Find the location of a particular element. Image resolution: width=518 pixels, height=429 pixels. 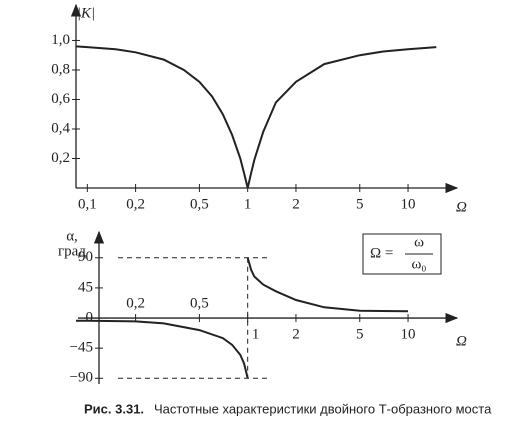

y-tick-label: 0,4 is located at coordinates (60, 128).